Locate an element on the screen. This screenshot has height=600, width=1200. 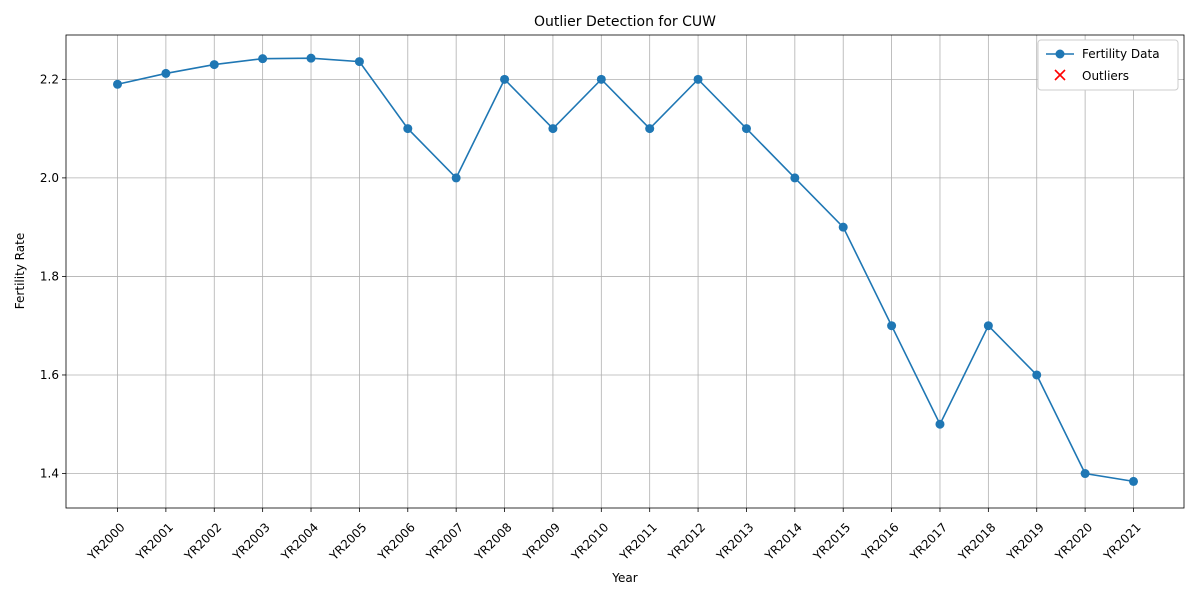
y-tick-label: 2.0 is located at coordinates (49, 178).